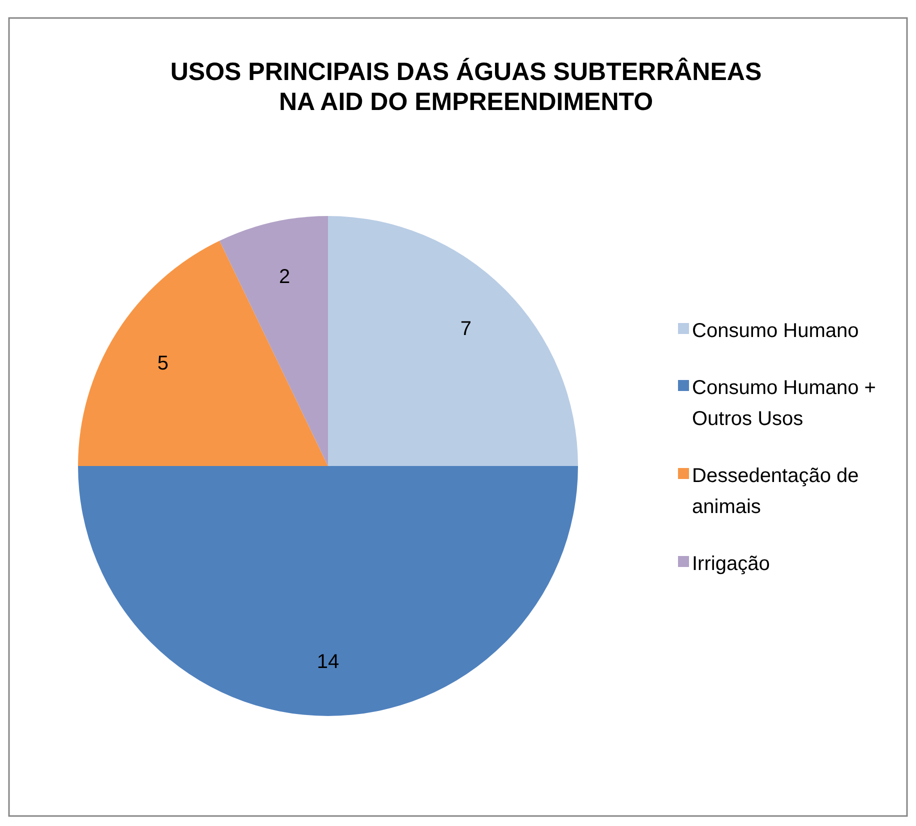 This screenshot has height=826, width=916. Describe the element at coordinates (775, 331) in the screenshot. I see `legend-label: Consumo Humano` at that location.